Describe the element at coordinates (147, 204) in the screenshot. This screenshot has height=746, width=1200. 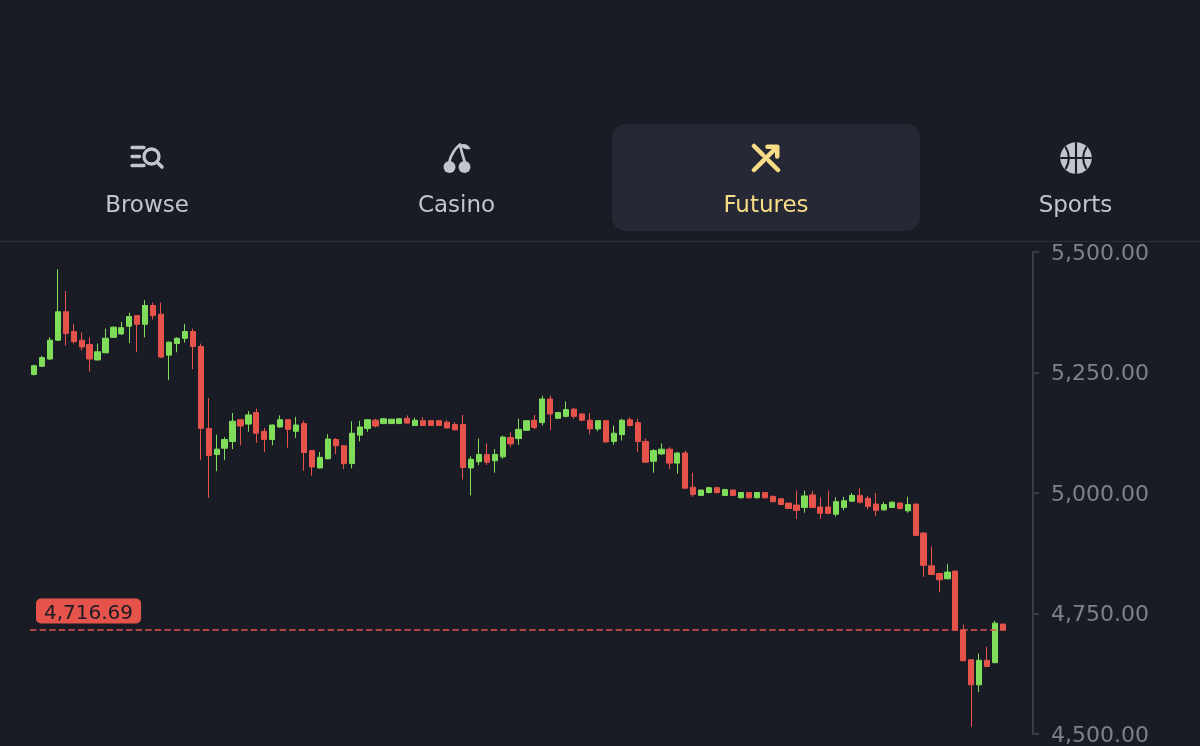
I see `text: Browse` at that location.